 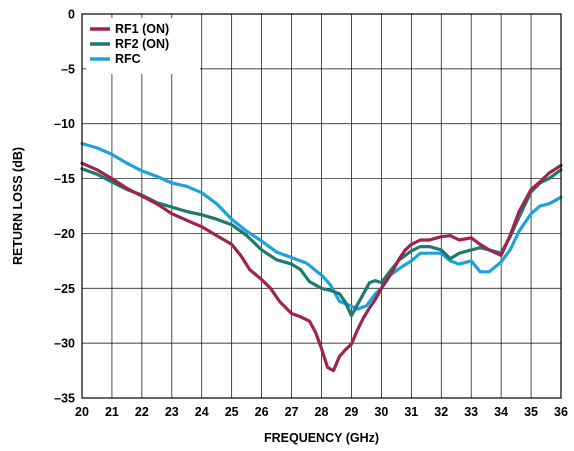 I want to click on x-axis-title: FREQUENCY (GHz), so click(x=321, y=438).